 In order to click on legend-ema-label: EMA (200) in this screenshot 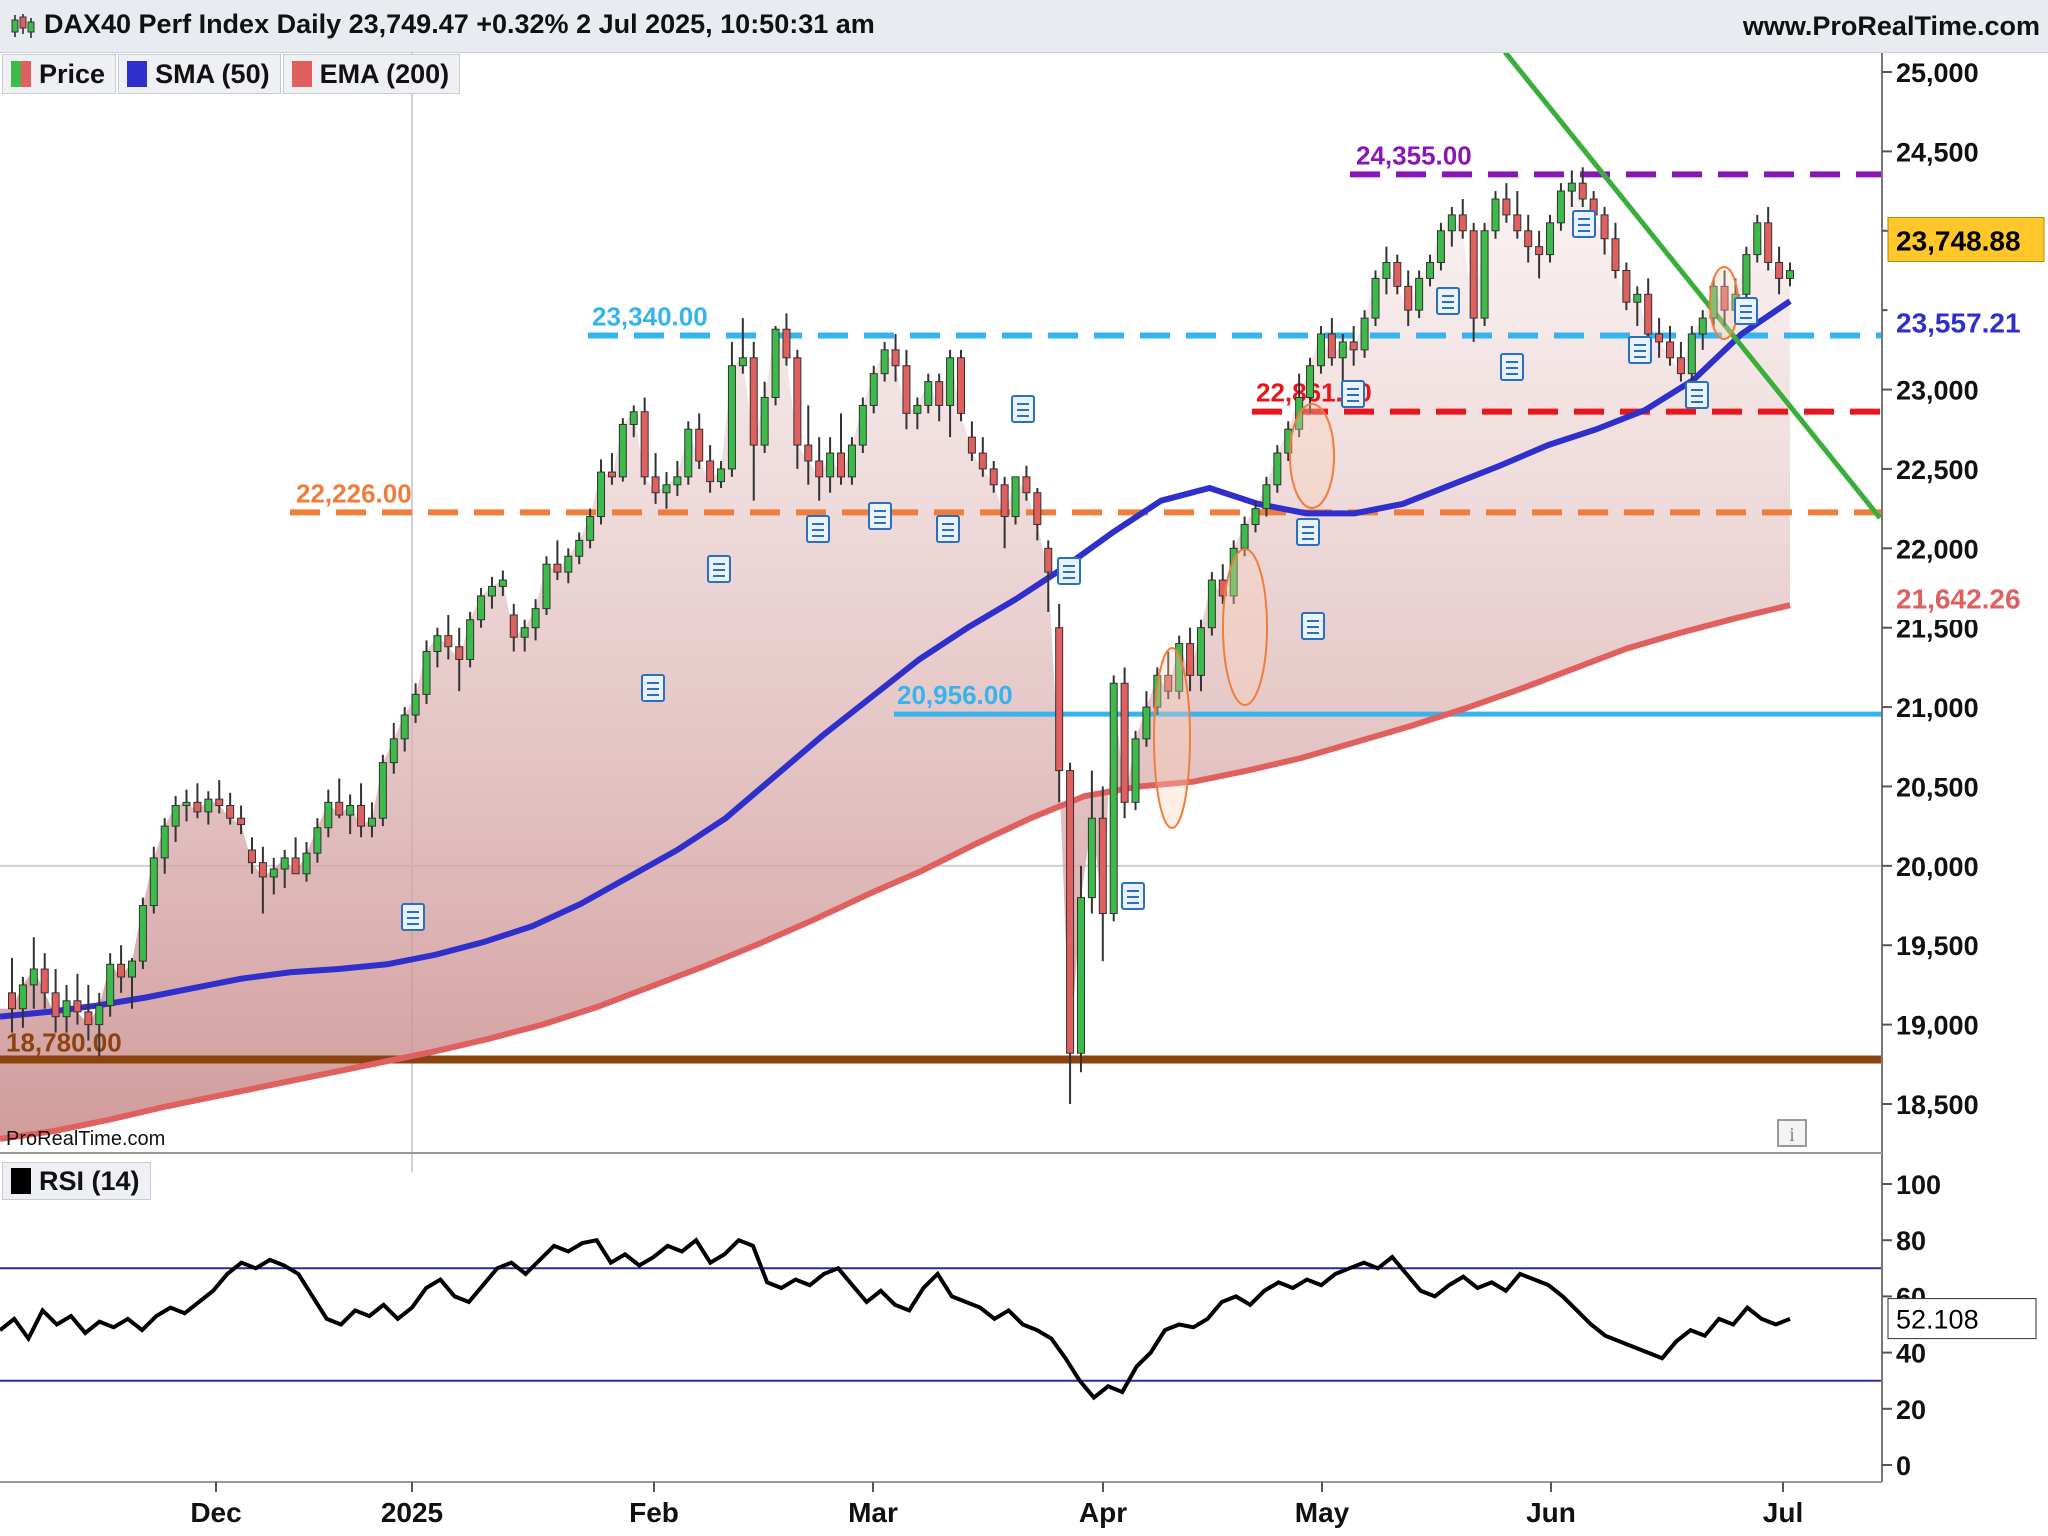, I will do `click(384, 73)`.